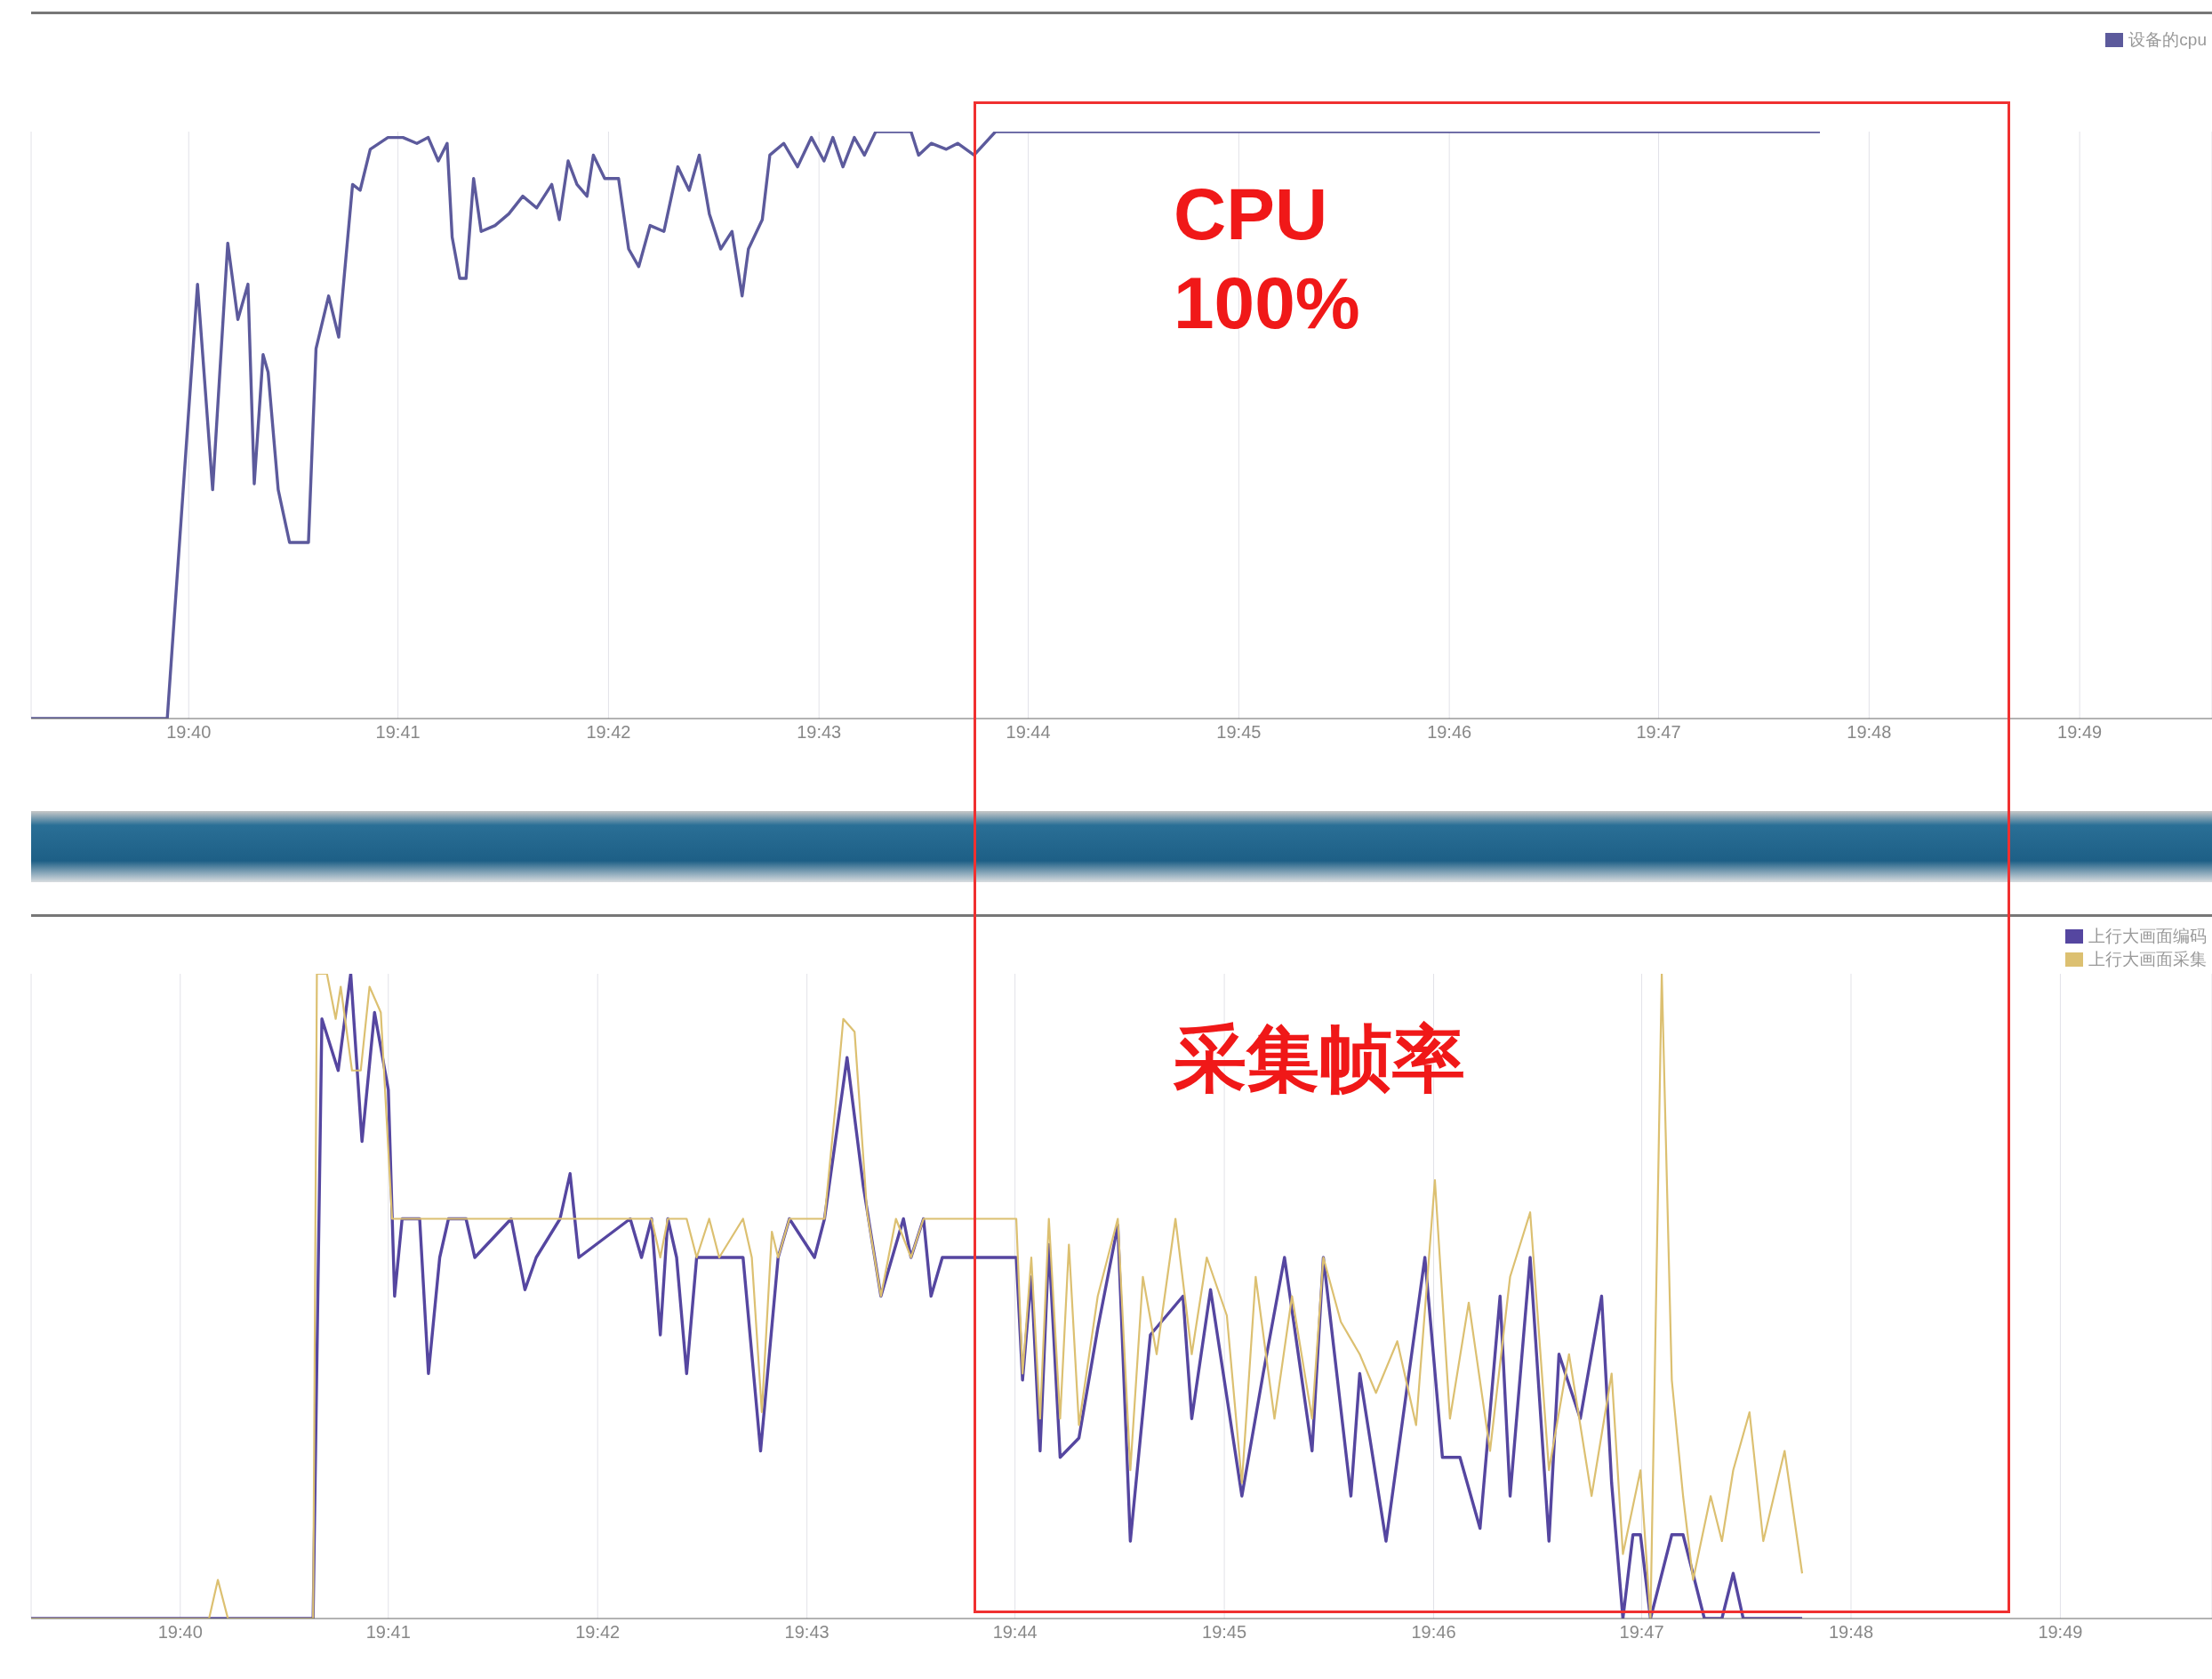  Describe the element at coordinates (2147, 960) in the screenshot. I see `legend-label: 上行大画面采集` at that location.